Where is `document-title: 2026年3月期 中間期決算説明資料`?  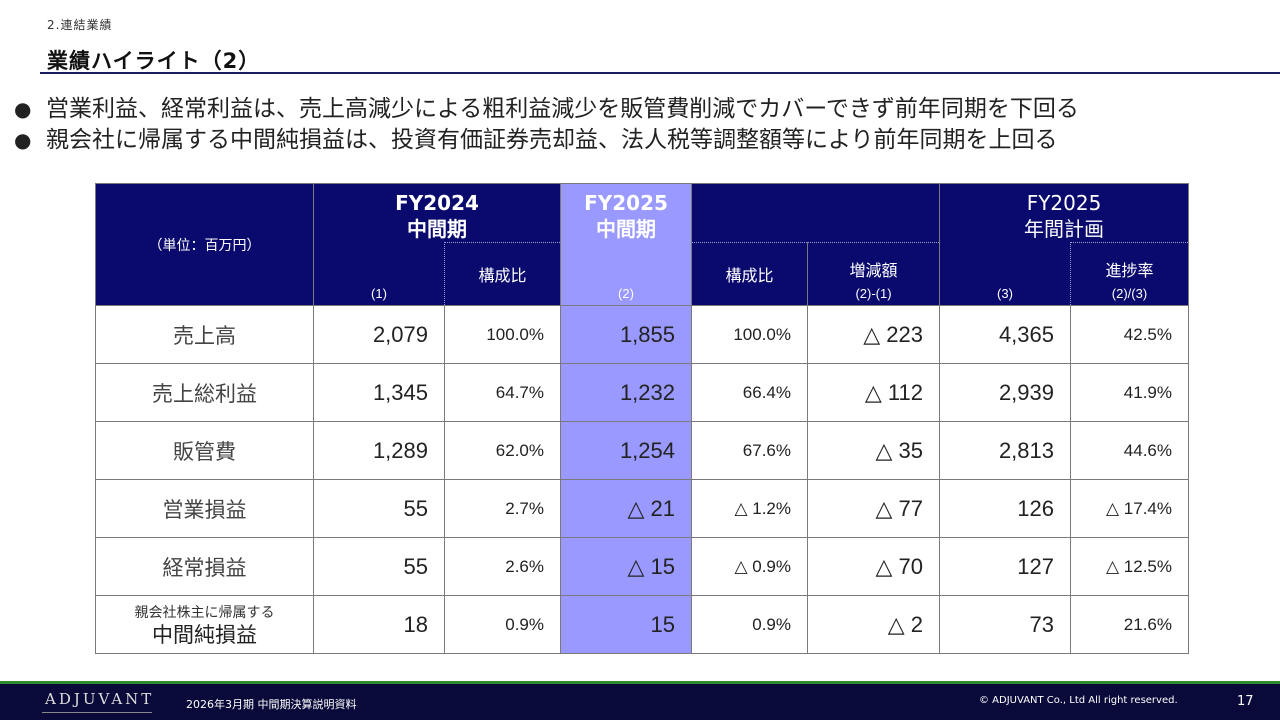 document-title: 2026年3月期 中間期決算説明資料 is located at coordinates (271, 704).